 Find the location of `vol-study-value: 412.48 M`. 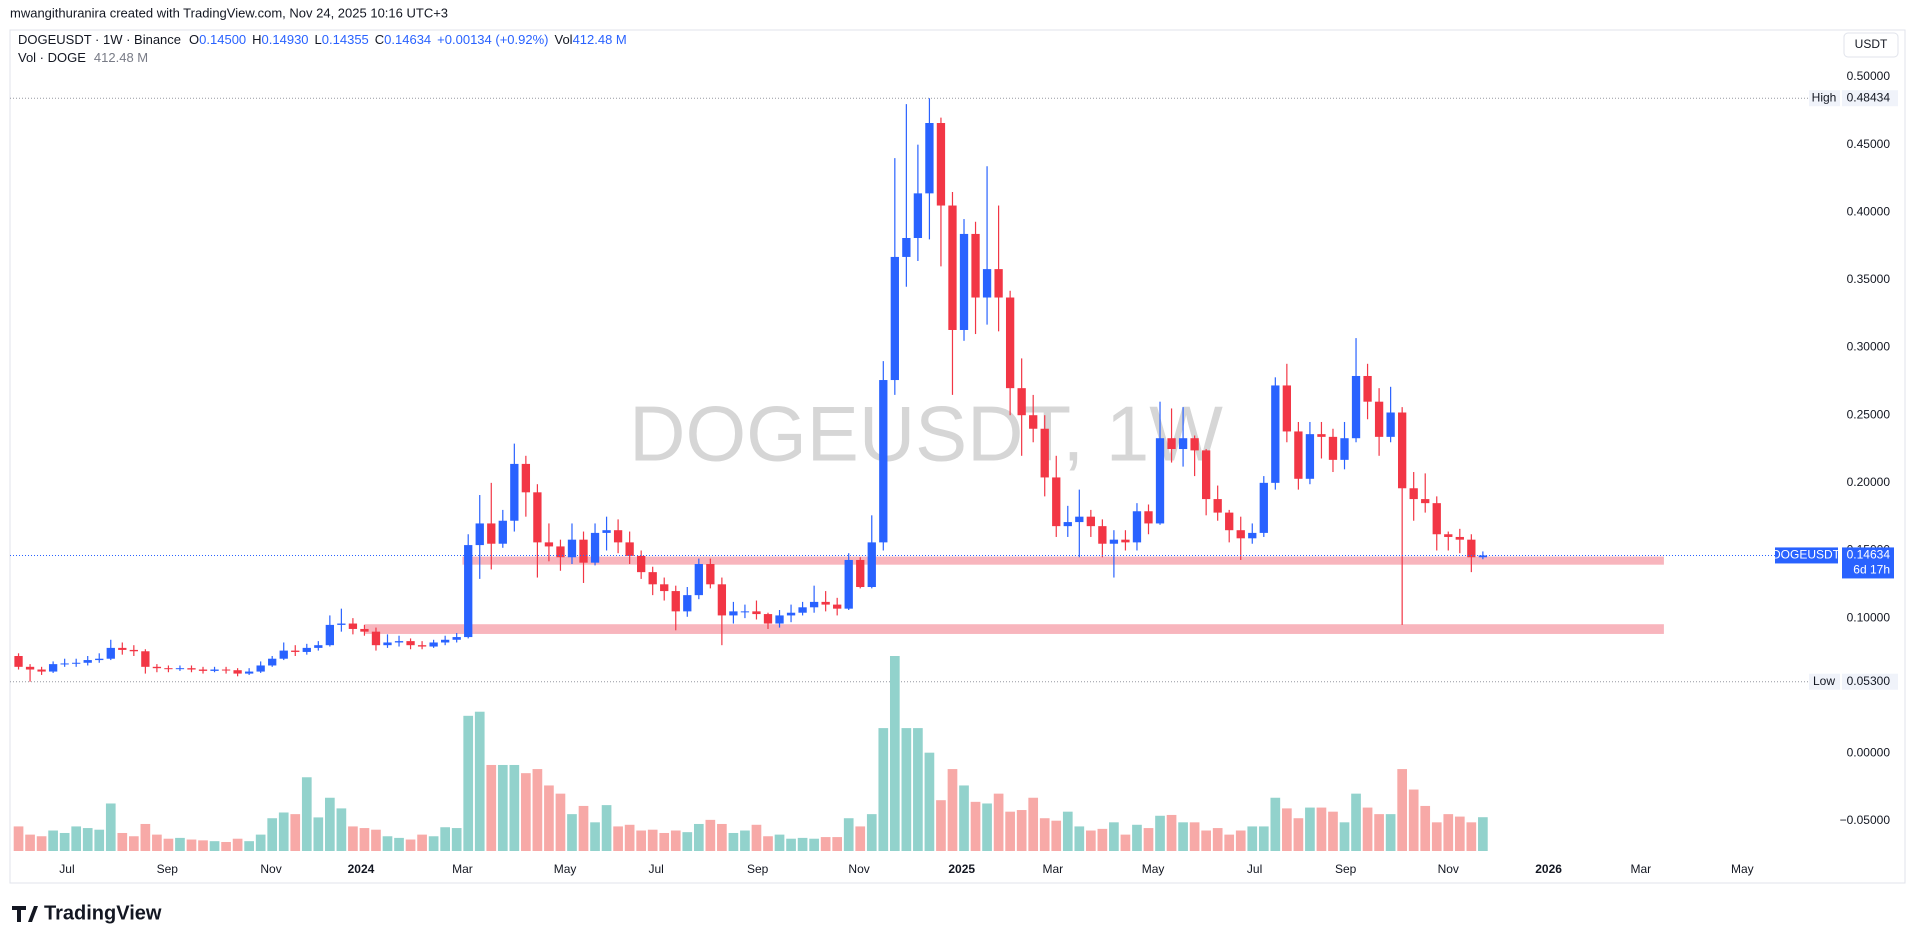

vol-study-value: 412.48 M is located at coordinates (121, 57).